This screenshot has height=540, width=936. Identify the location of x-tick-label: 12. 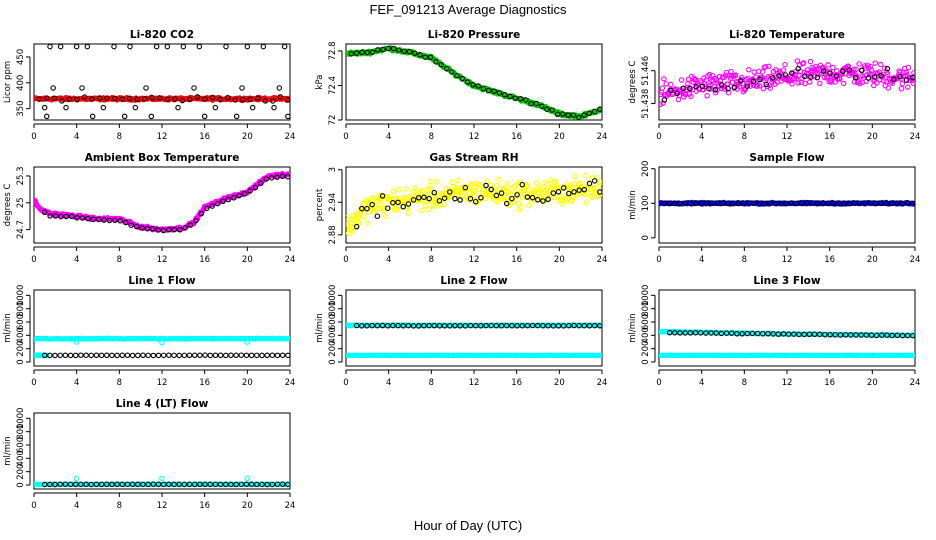
(162, 137).